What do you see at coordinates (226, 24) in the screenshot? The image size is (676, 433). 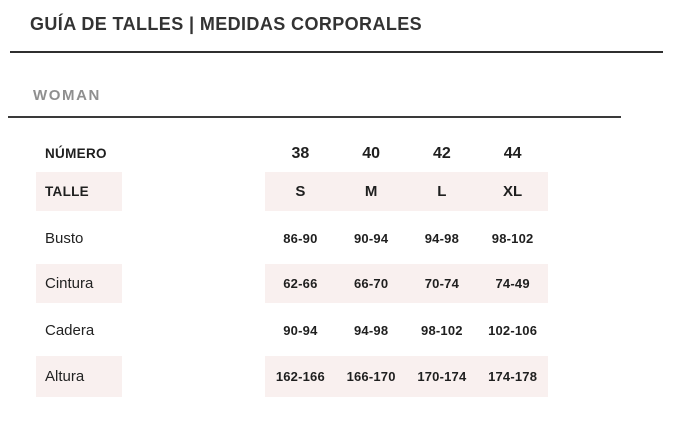 I see `page-title: GUÍA DE TALLES | MEDIDAS CORPORALES` at bounding box center [226, 24].